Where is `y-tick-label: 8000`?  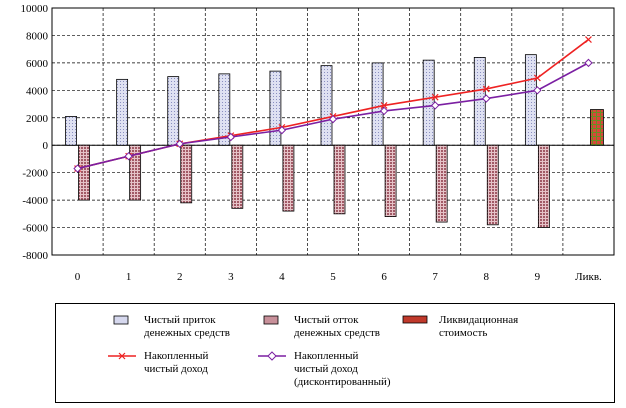 y-tick-label: 8000 is located at coordinates (37, 36).